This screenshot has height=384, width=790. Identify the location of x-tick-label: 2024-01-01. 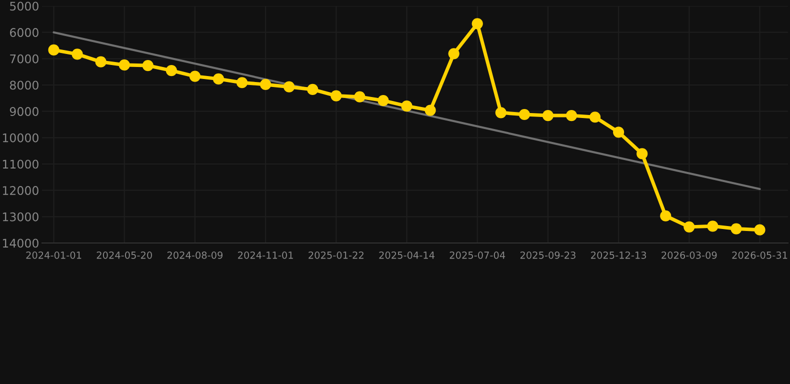
(54, 255).